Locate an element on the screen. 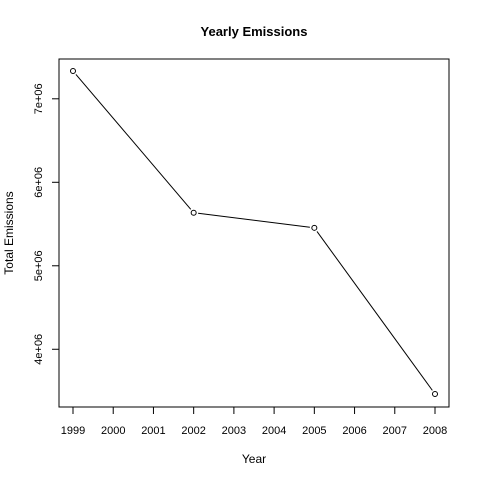 This screenshot has height=480, width=480. x-tick-label: 1999 is located at coordinates (73, 431).